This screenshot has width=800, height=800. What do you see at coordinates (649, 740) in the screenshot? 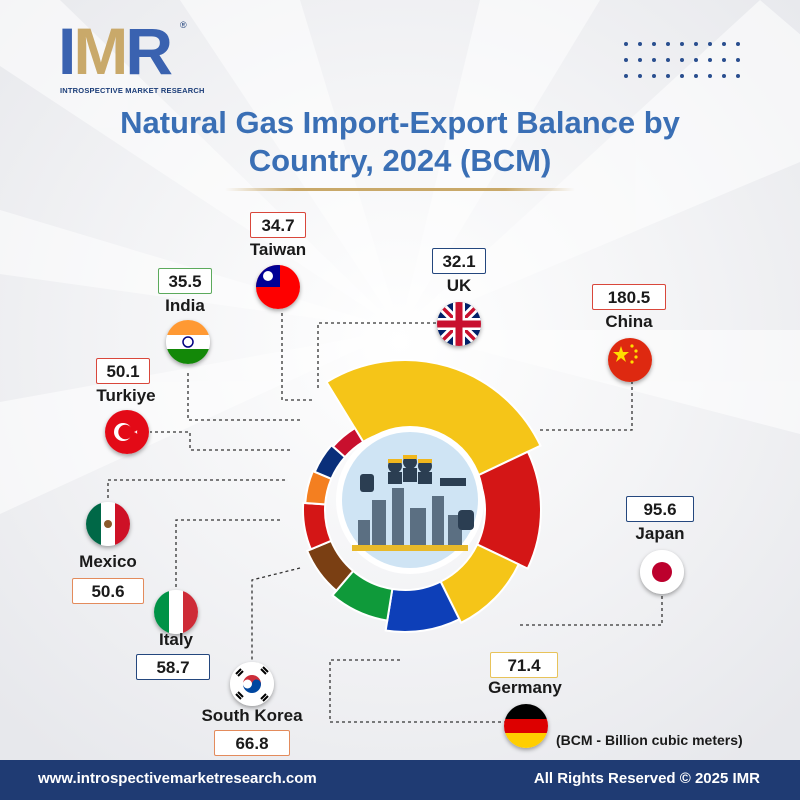
I see `unit-note: (BCM - Billion cubic meters)` at bounding box center [649, 740].